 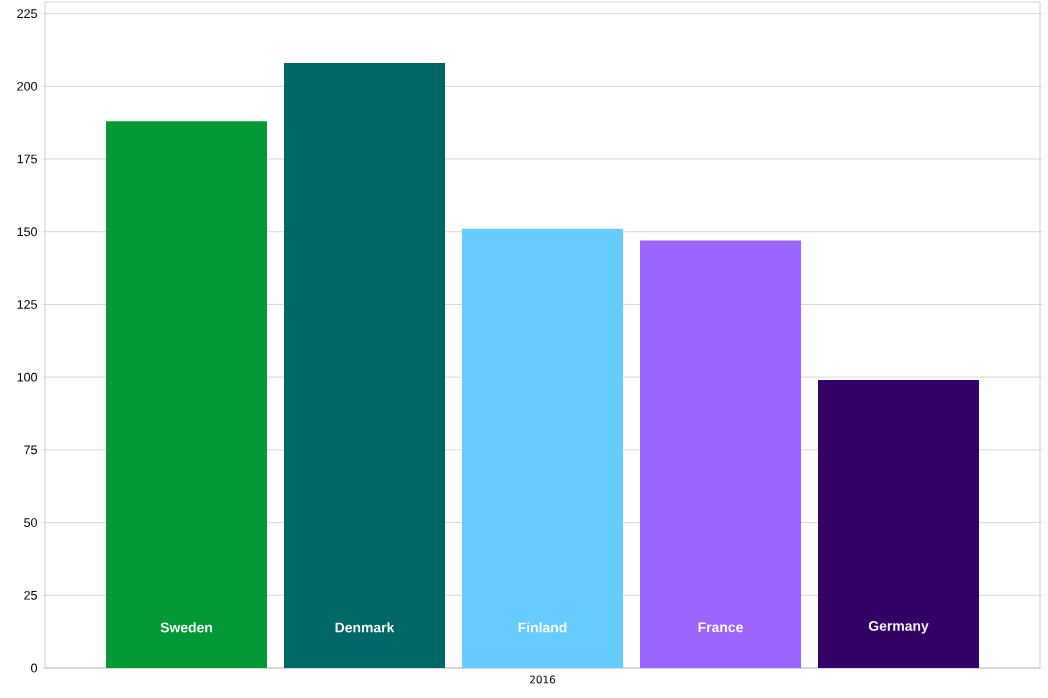 What do you see at coordinates (542, 679) in the screenshot?
I see `x-tick-label: 2016` at bounding box center [542, 679].